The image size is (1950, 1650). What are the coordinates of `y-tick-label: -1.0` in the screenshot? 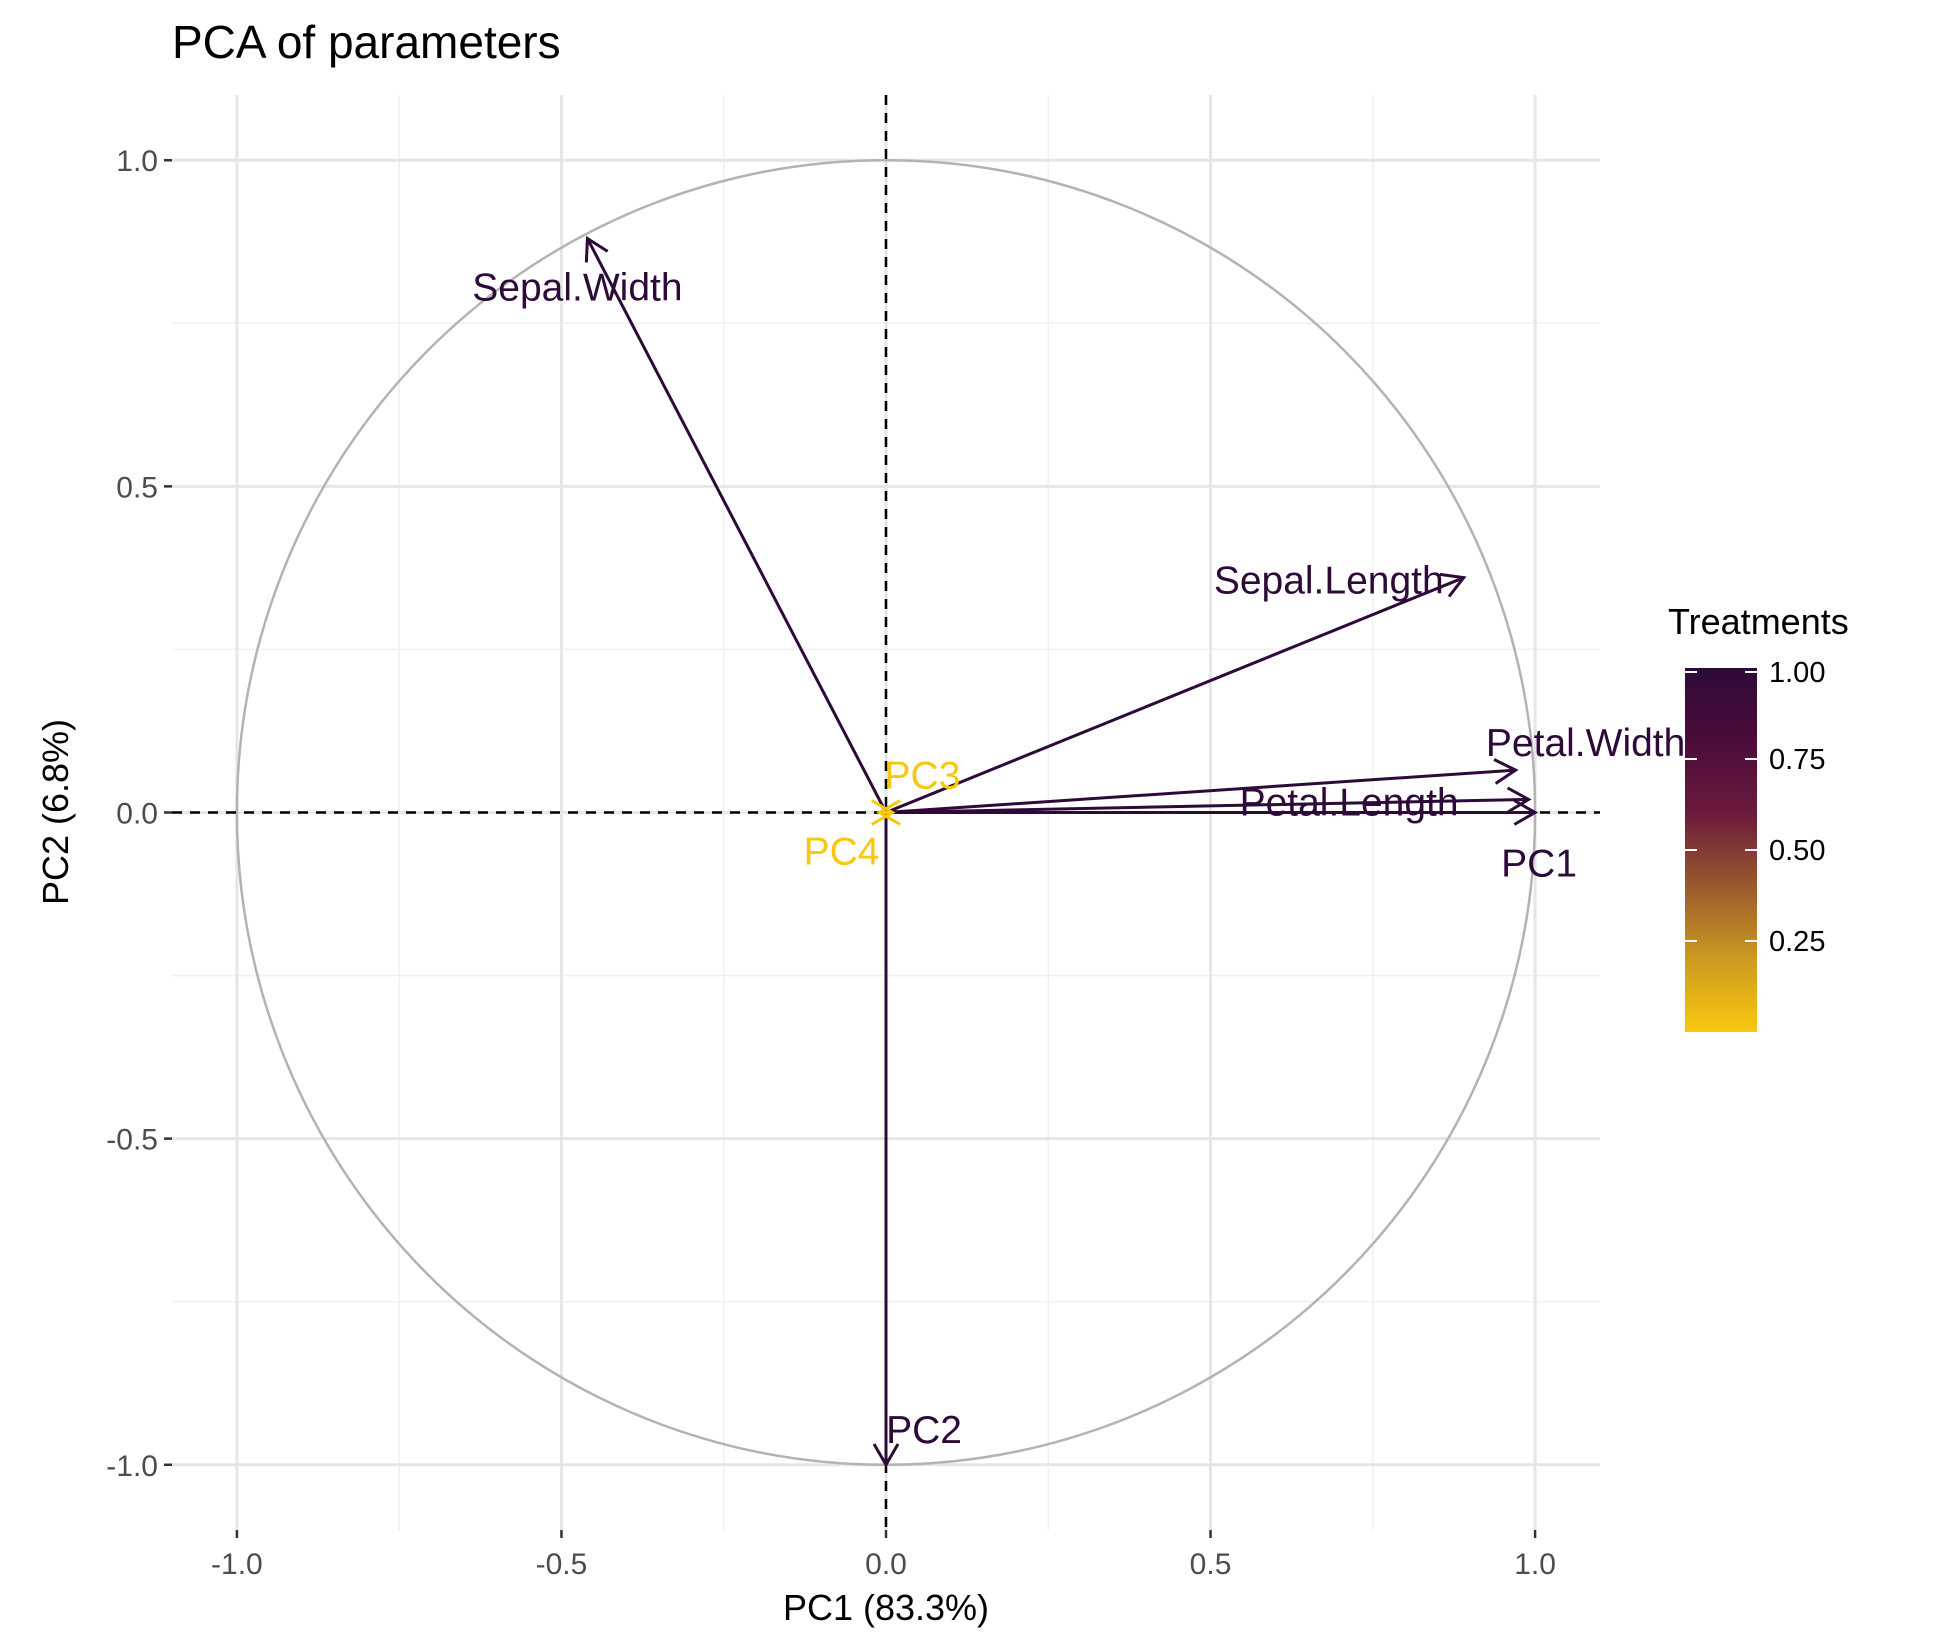 It's located at (132, 1466).